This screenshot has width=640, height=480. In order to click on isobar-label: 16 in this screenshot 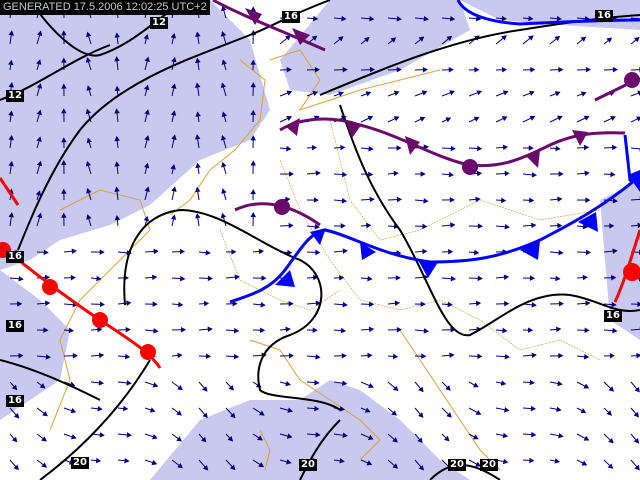, I will do `click(15, 326)`.